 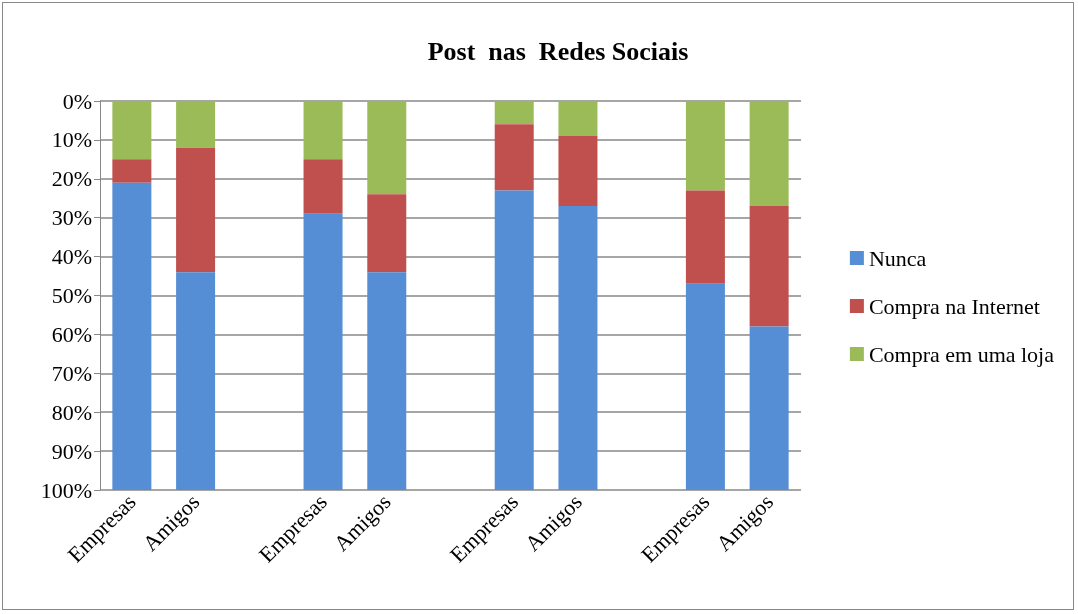 What do you see at coordinates (897, 258) in the screenshot?
I see `legend-label: Nunca` at bounding box center [897, 258].